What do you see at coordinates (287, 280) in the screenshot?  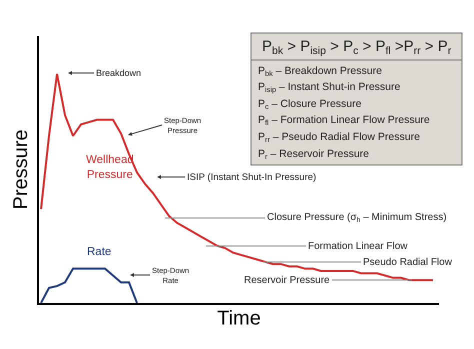 I see `annotation: Reservoir Pressure` at bounding box center [287, 280].